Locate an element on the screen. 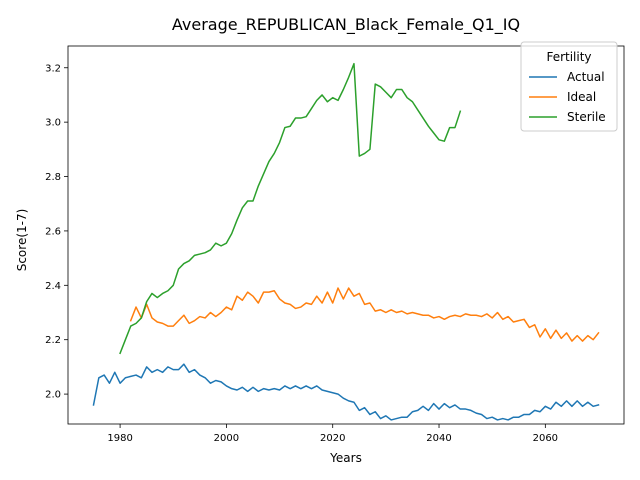 This screenshot has height=480, width=640. x-axis-label: Years is located at coordinates (345, 458).